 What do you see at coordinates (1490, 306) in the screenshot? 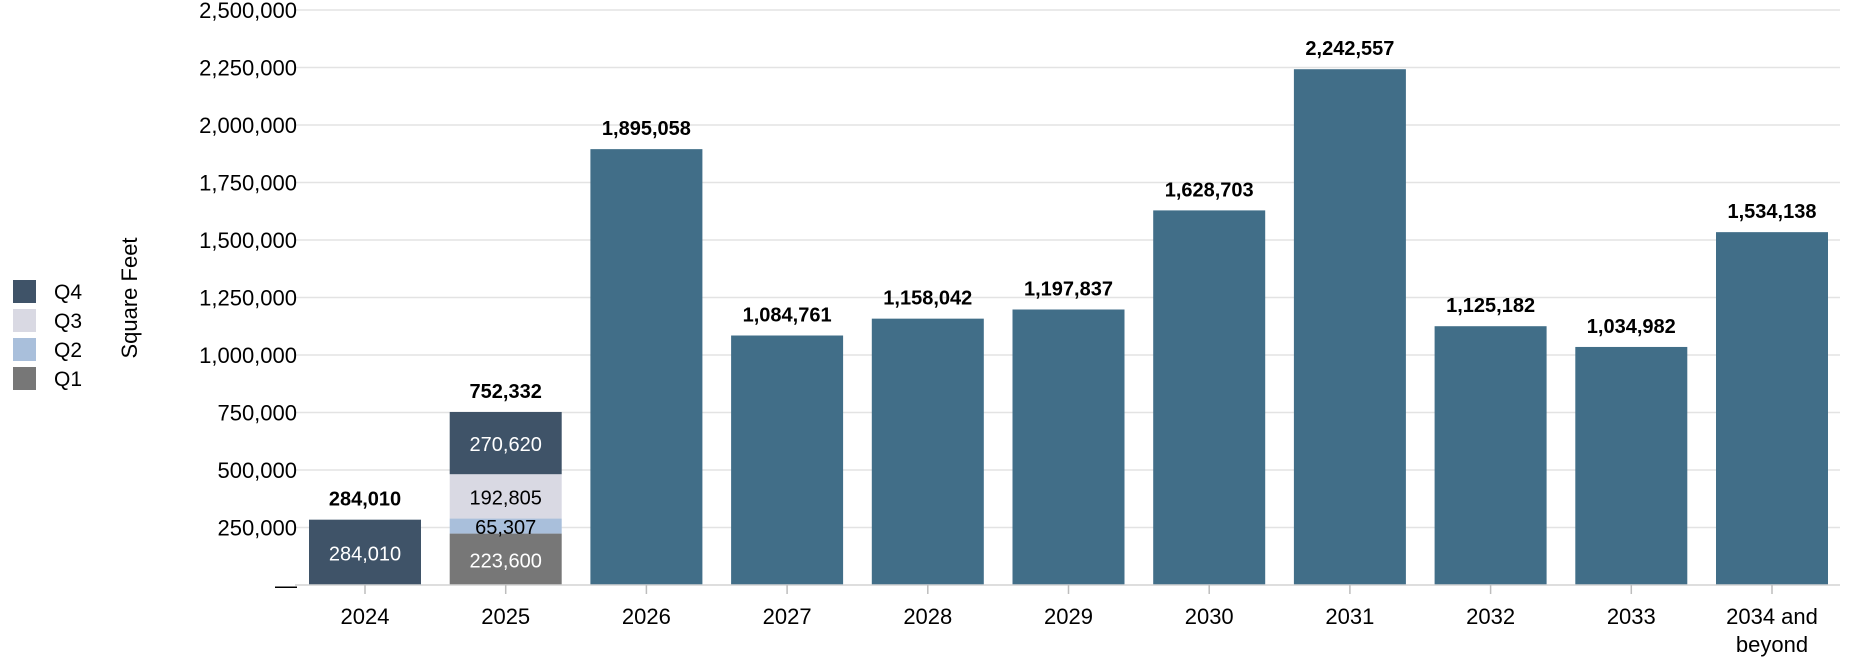
I see `bar-total-label: 1,125,182` at bounding box center [1490, 306].